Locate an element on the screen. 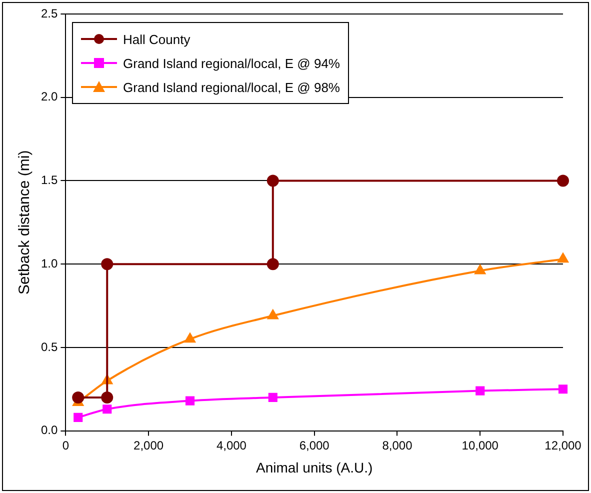 The height and width of the screenshot is (493, 591). legend-label: Grand Island regional/local, E @ 94% is located at coordinates (231, 63).